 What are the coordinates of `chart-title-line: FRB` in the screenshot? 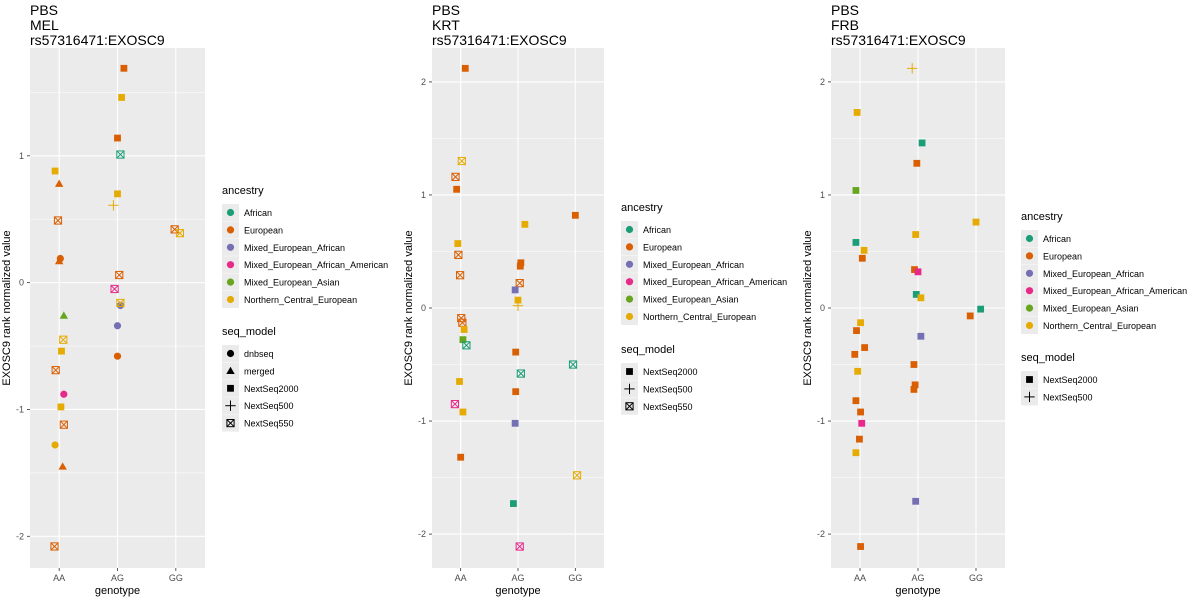 It's located at (845, 25).